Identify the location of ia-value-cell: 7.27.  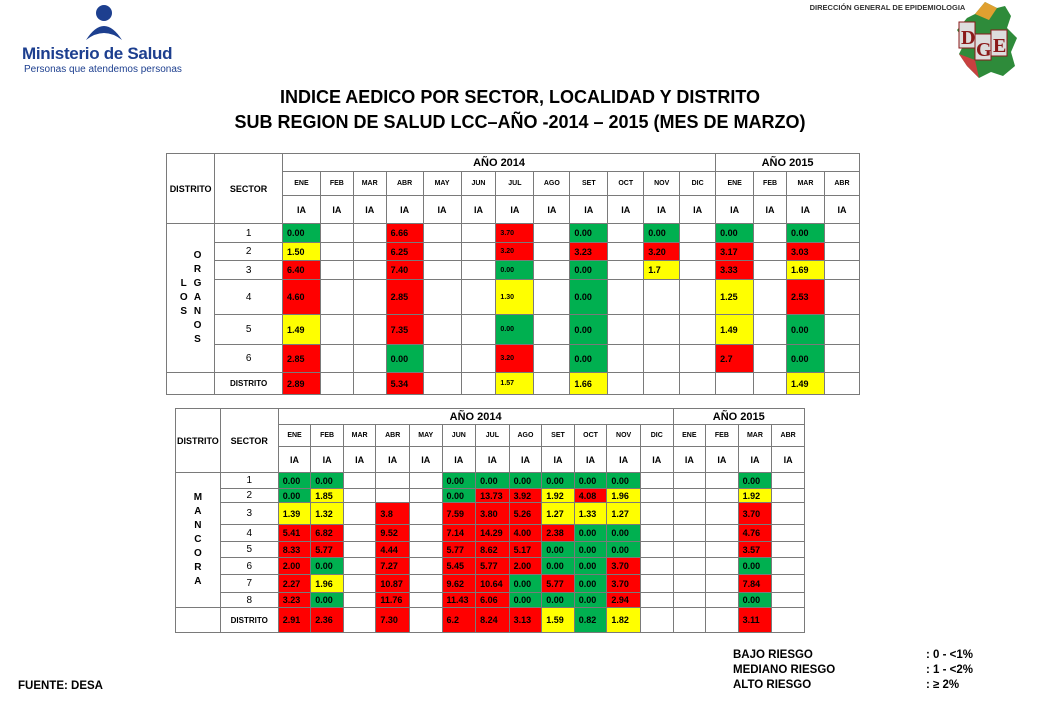
(392, 566).